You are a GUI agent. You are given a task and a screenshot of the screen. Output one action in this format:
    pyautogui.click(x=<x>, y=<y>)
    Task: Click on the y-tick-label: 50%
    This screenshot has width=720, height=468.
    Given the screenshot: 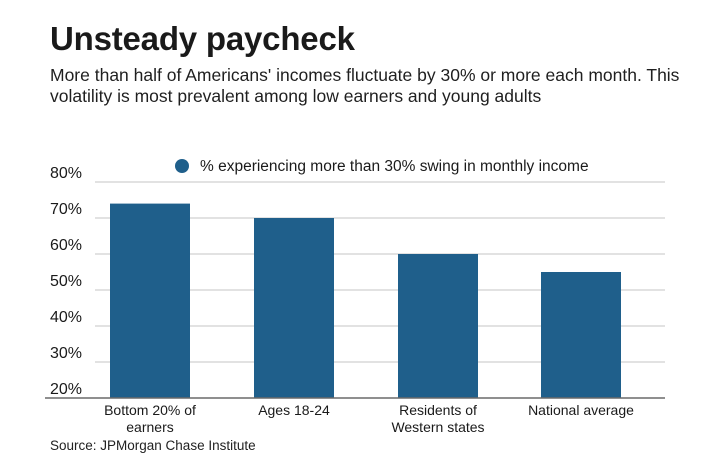 What is the action you would take?
    pyautogui.click(x=66, y=281)
    